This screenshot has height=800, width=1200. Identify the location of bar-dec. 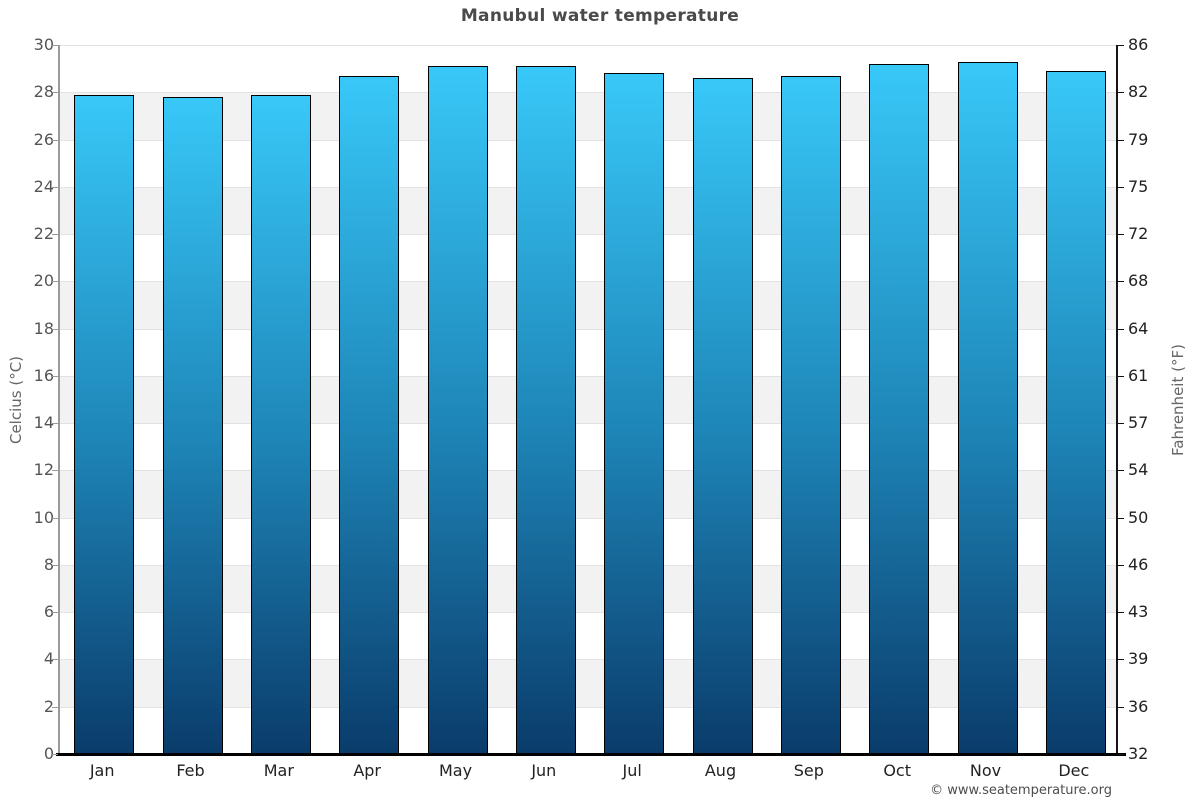
(1075, 412).